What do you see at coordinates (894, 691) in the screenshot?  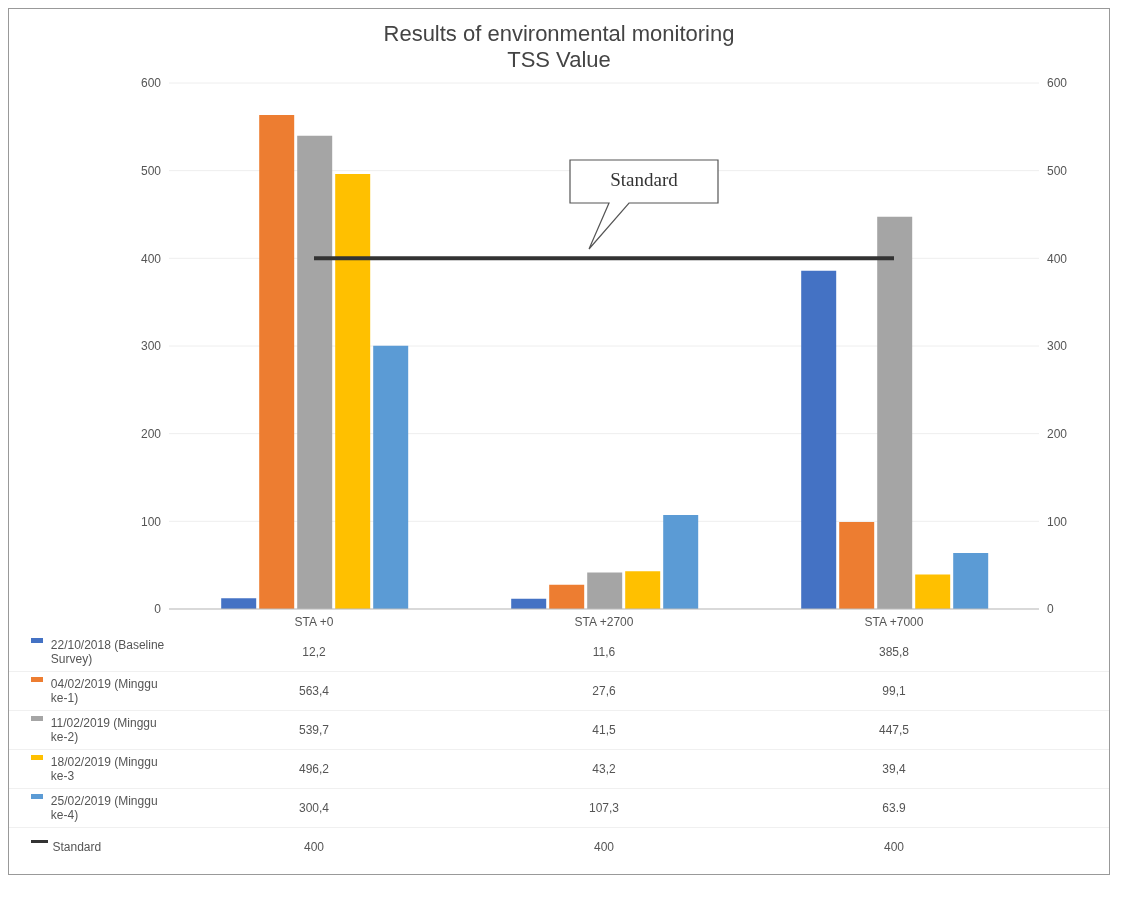 I see `data-label: 99,1` at bounding box center [894, 691].